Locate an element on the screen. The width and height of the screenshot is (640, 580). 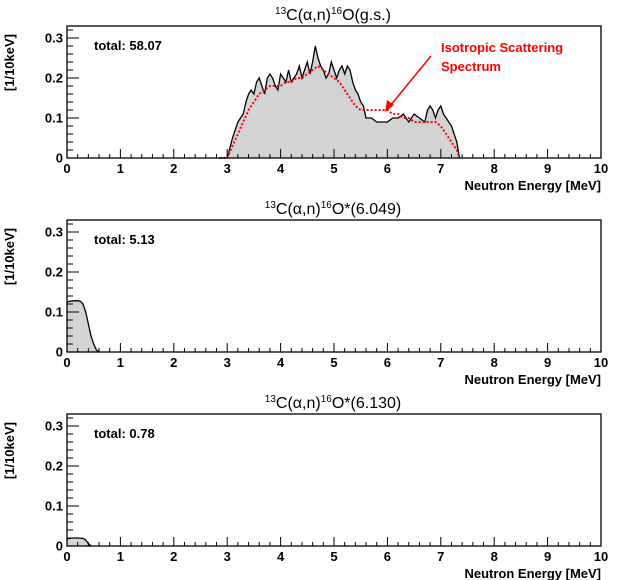
annotation-arrowhead is located at coordinates (389, 106).